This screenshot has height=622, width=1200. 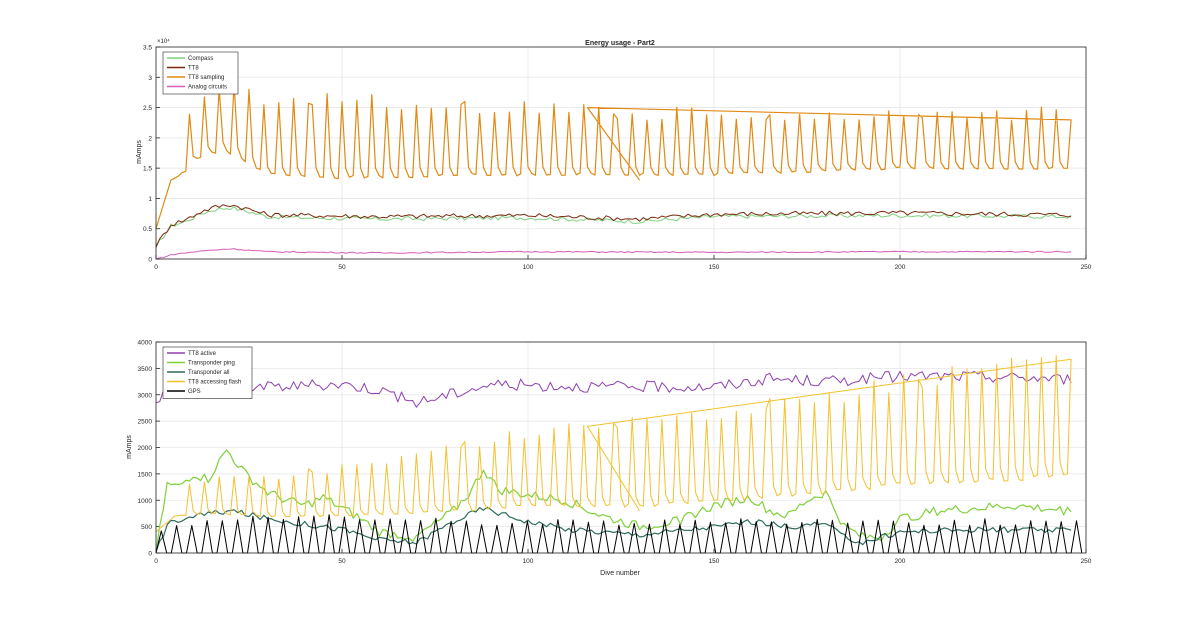 I want to click on series-line-transponder-ping, so click(x=613, y=501).